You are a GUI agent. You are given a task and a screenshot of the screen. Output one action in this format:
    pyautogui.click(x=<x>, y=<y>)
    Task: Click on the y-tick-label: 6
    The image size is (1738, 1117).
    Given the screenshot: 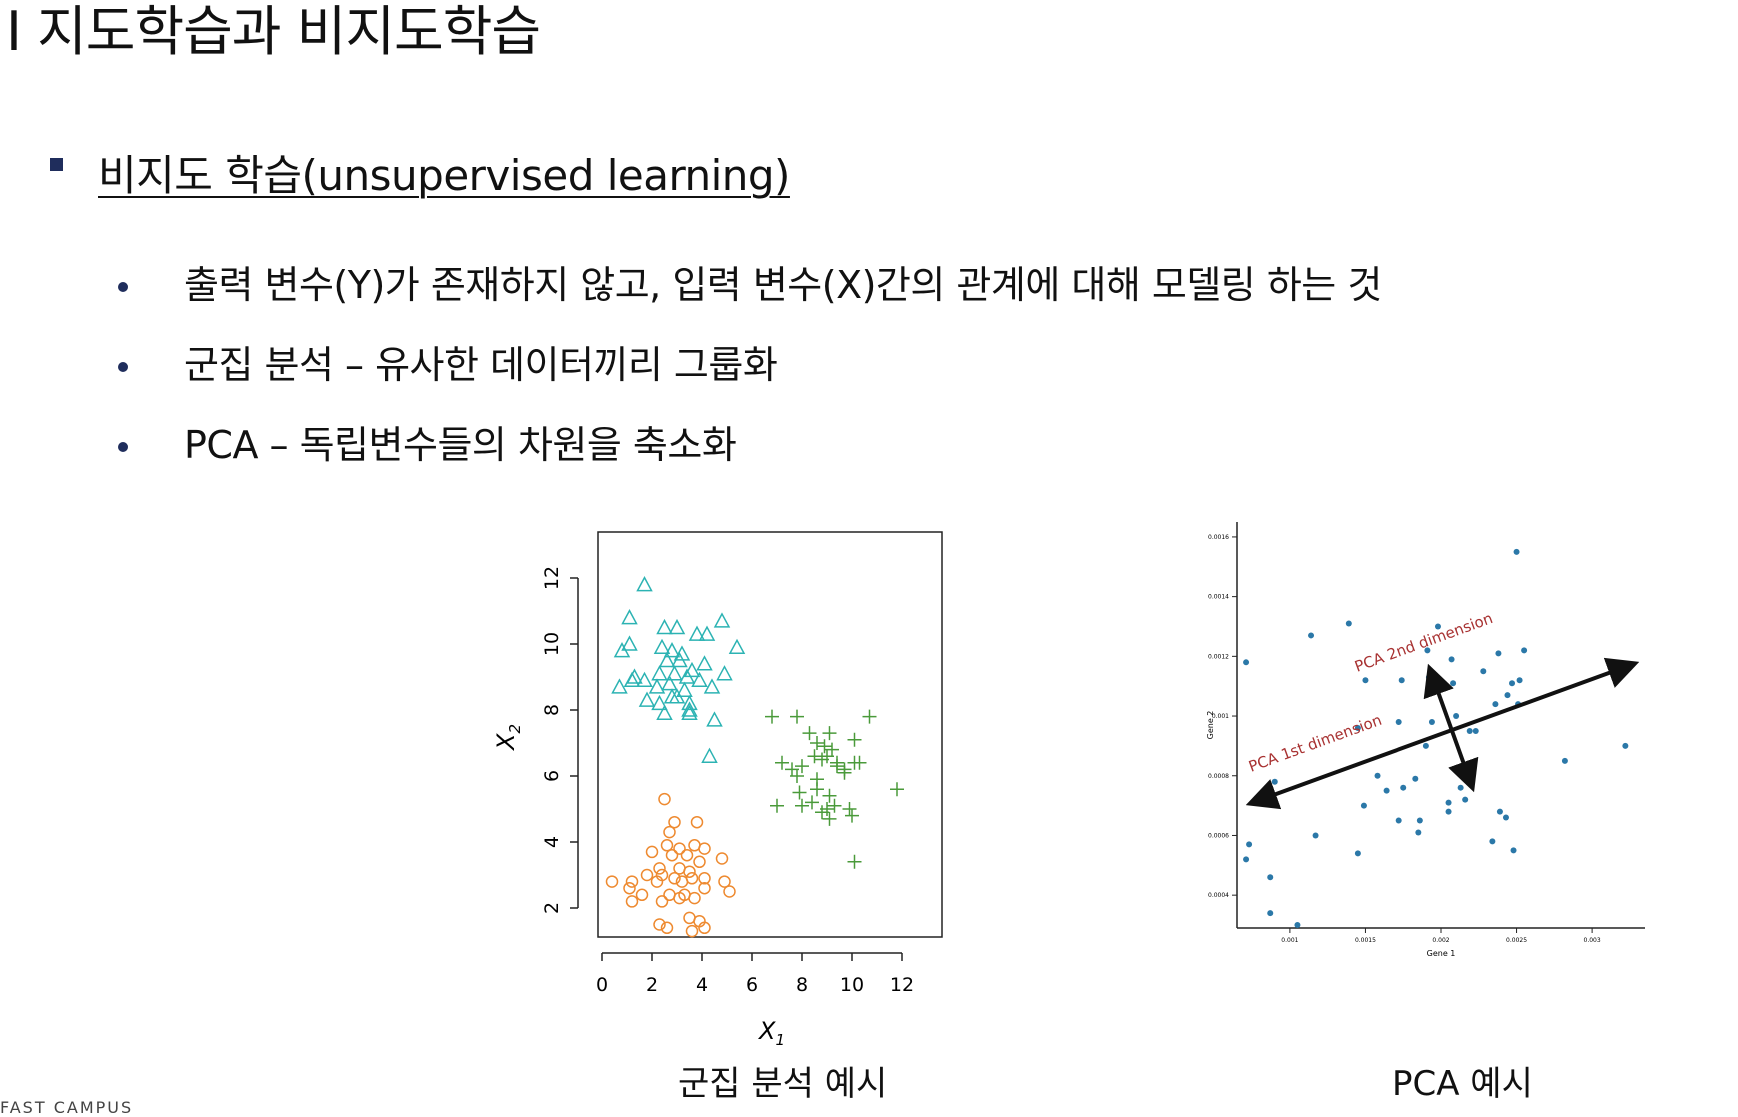 What is the action you would take?
    pyautogui.click(x=552, y=776)
    